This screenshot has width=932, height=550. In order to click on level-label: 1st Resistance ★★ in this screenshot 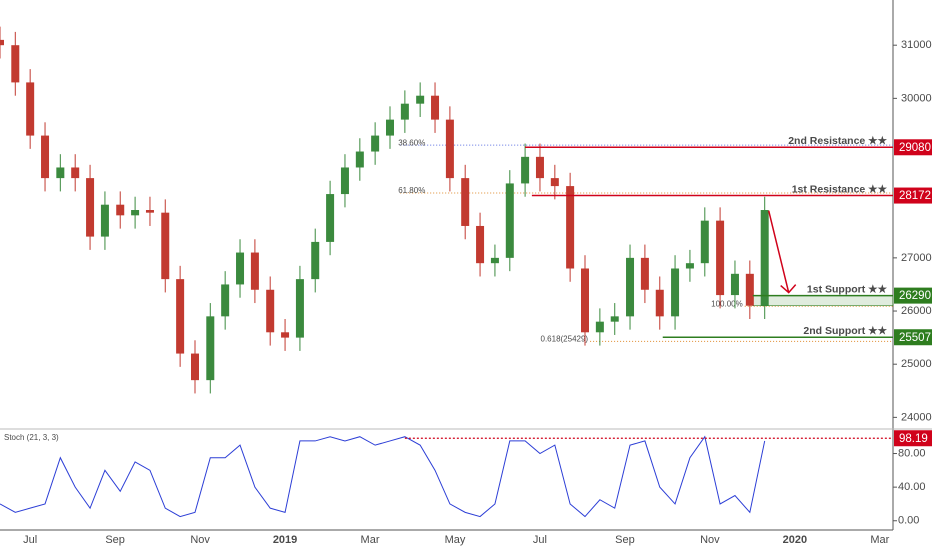, I will do `click(840, 189)`.